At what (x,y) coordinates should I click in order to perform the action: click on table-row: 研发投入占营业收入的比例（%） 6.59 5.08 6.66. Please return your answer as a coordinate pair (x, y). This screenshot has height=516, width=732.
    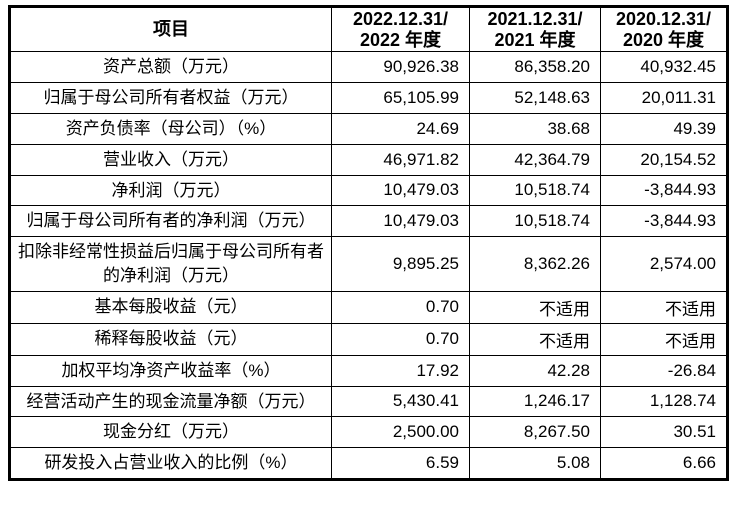
    Looking at the image, I should click on (368, 463).